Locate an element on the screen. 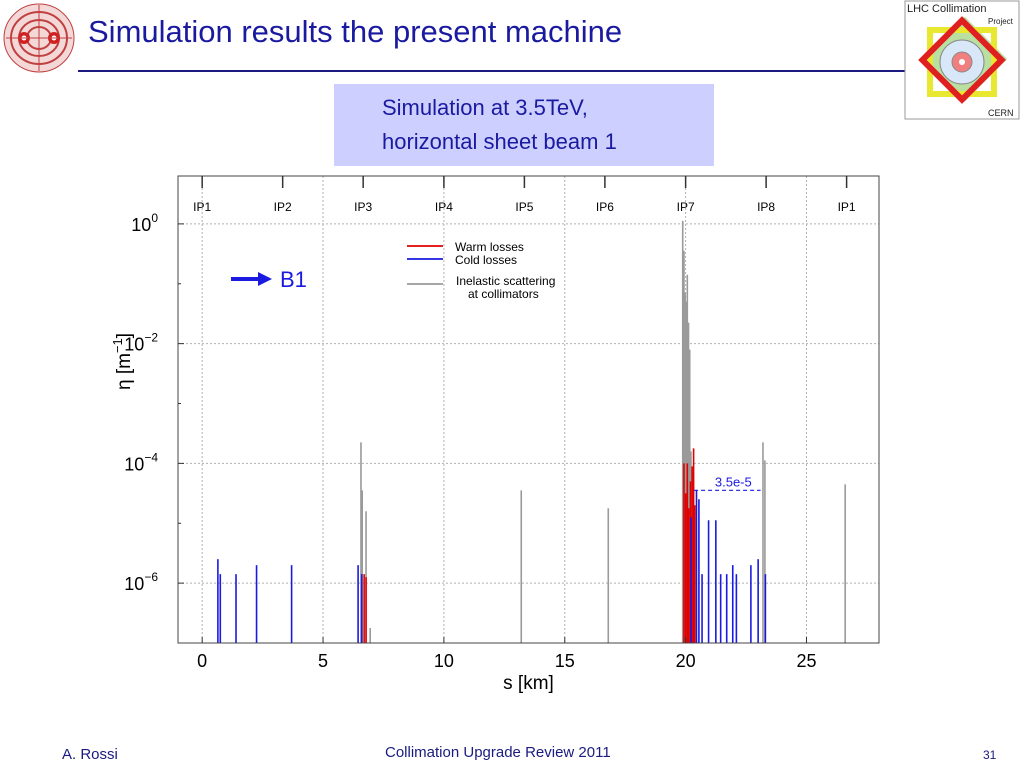  x-tick-label: 5 is located at coordinates (323, 661).